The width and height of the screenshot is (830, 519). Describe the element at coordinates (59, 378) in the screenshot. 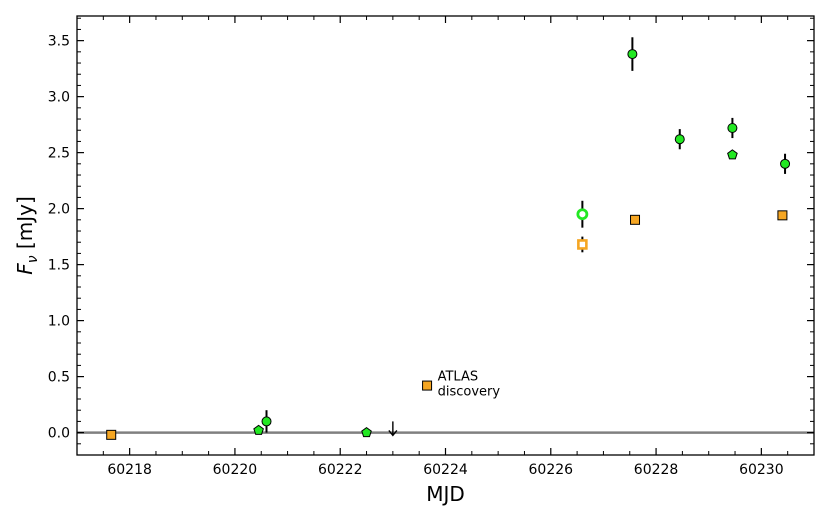

I see `y-tick-label: 0.5` at that location.